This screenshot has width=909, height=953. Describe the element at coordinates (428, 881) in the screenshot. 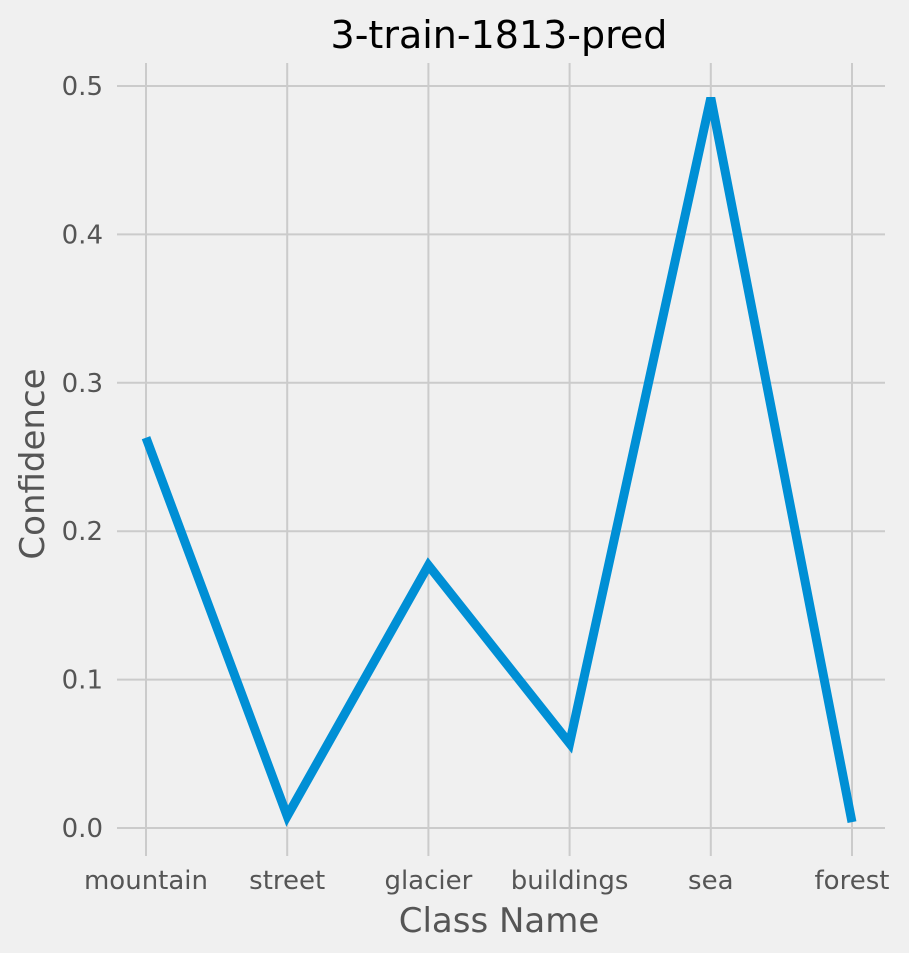

I see `x-tick-label-glacier: glacier` at that location.